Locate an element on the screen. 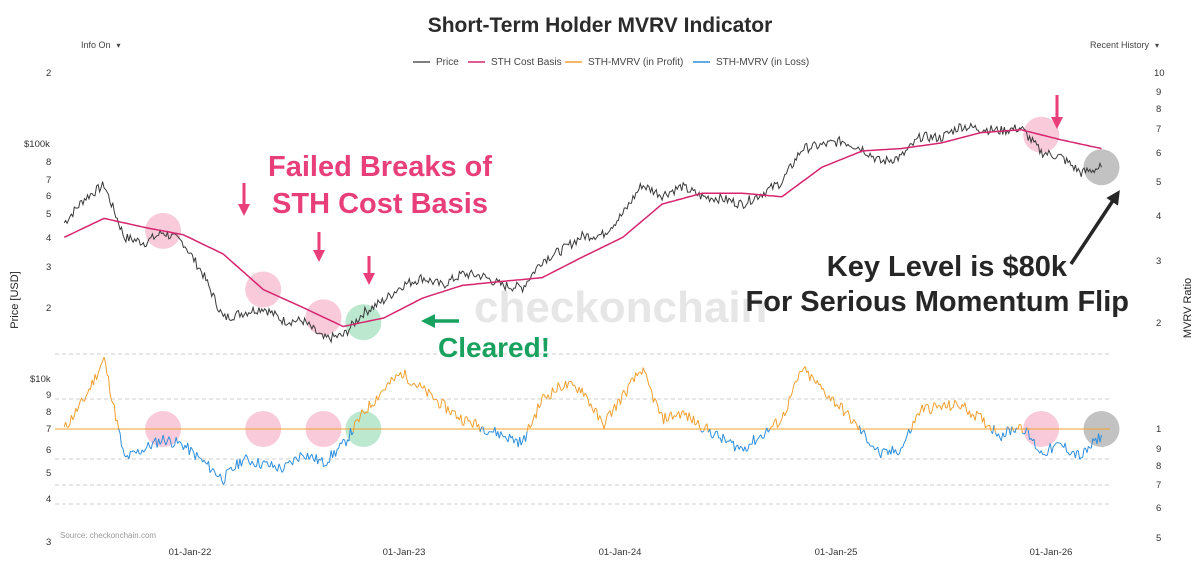  legend-price: Price is located at coordinates (447, 62).